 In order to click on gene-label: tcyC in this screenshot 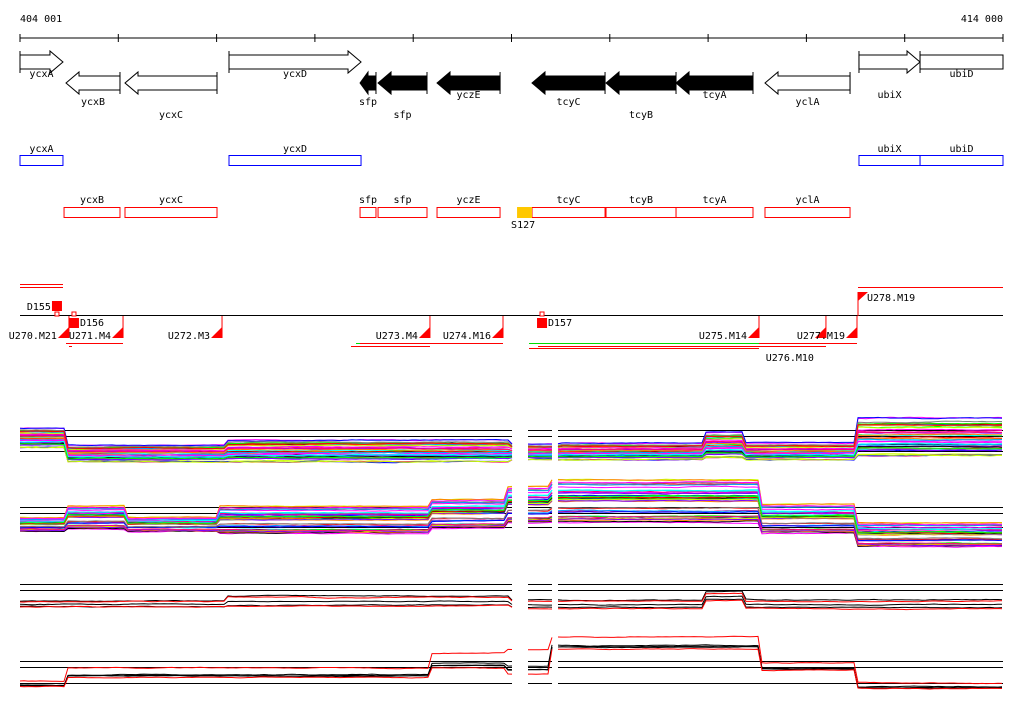, I will do `click(568, 102)`.